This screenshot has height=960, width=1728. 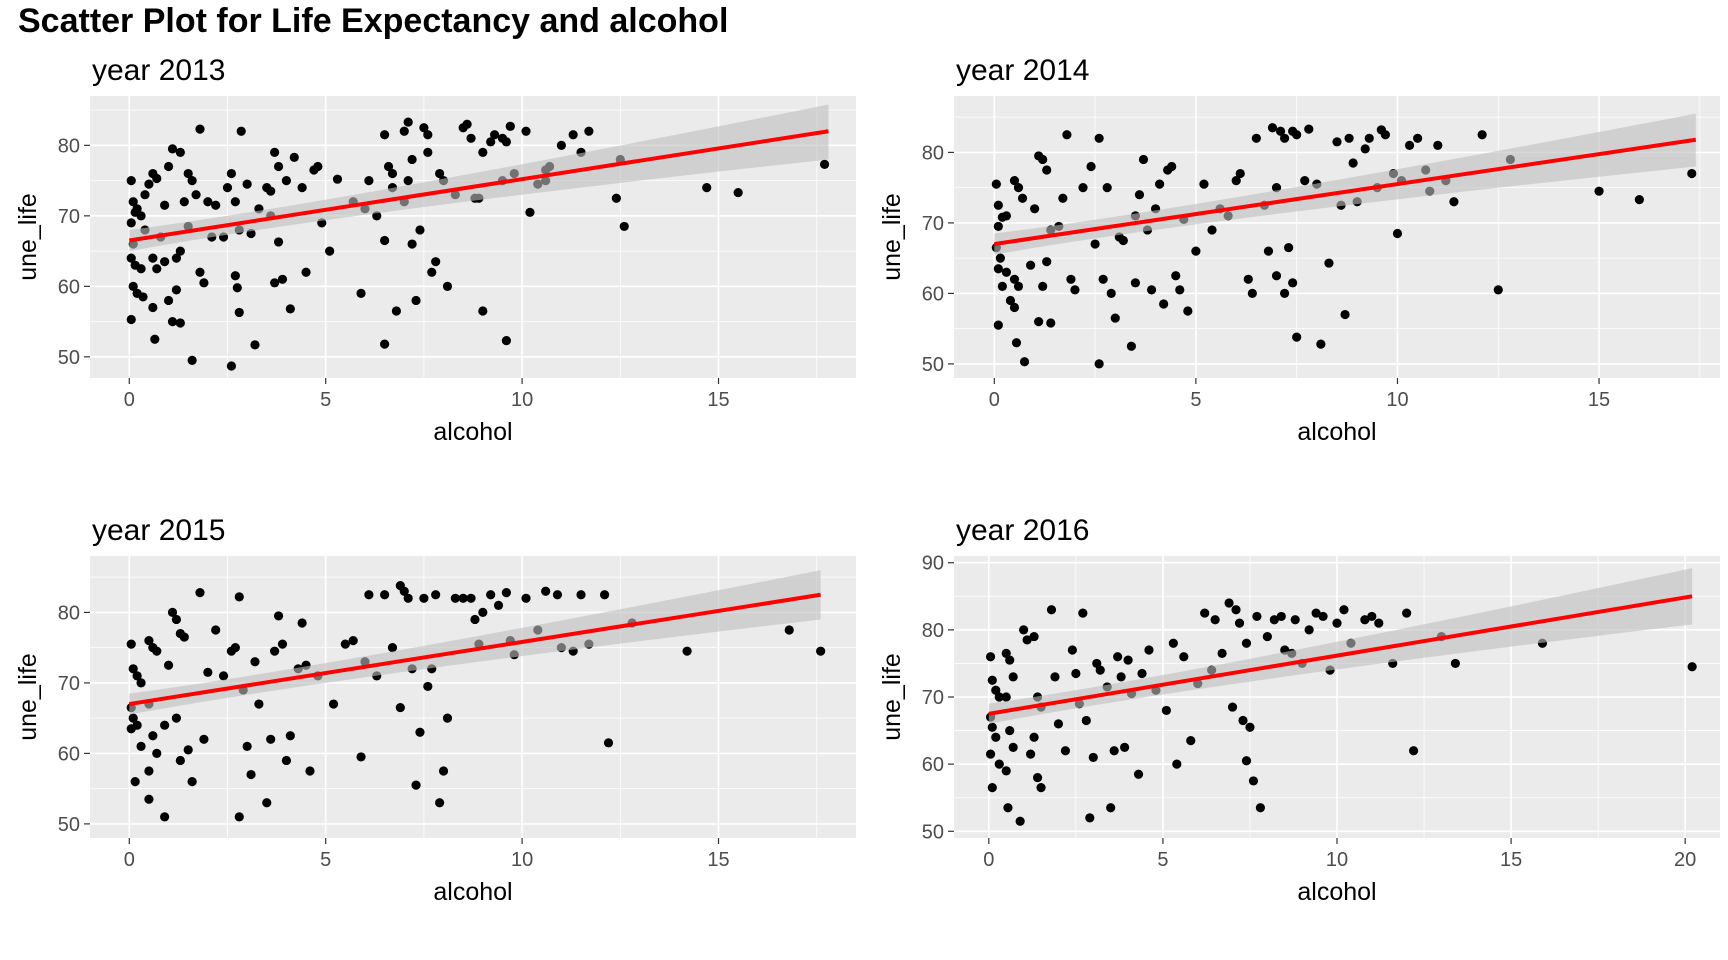 I want to click on y-tick-label: 80, so click(x=933, y=153).